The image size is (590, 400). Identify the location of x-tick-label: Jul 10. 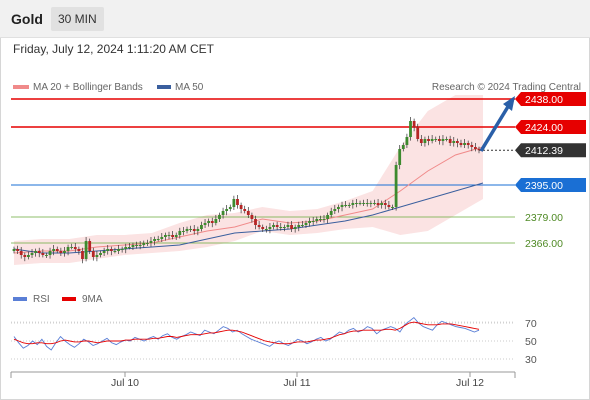
(125, 383).